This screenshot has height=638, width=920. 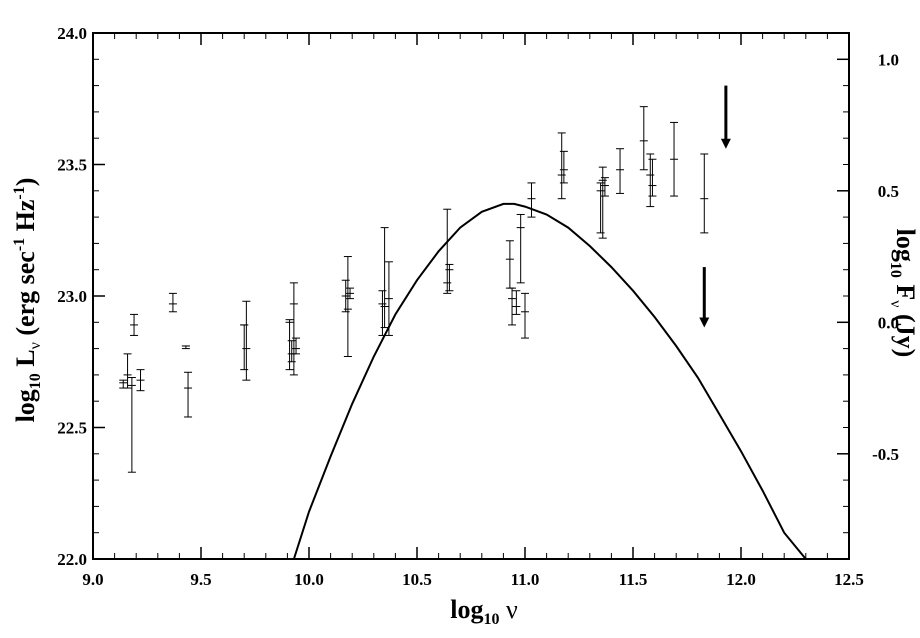 I want to click on y-right-tick-label: 1.0, so click(x=888, y=59).